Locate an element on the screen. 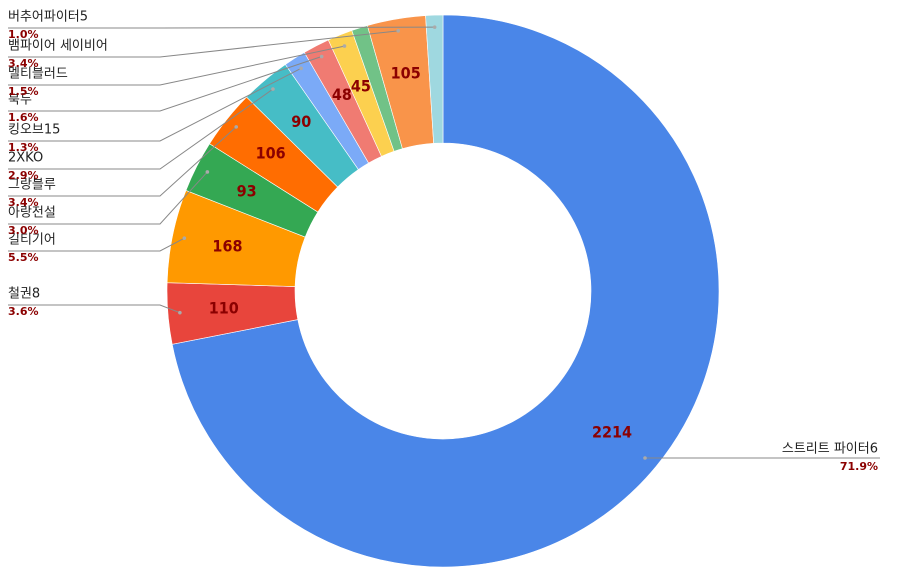  value-label: 45 is located at coordinates (361, 85).